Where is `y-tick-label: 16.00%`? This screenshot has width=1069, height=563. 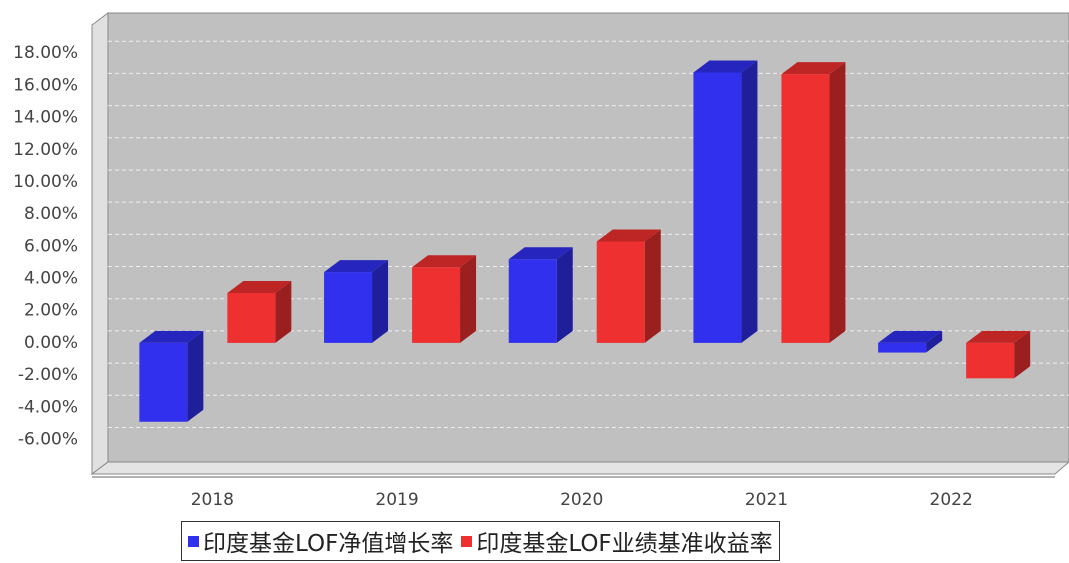 y-tick-label: 16.00% is located at coordinates (45, 85).